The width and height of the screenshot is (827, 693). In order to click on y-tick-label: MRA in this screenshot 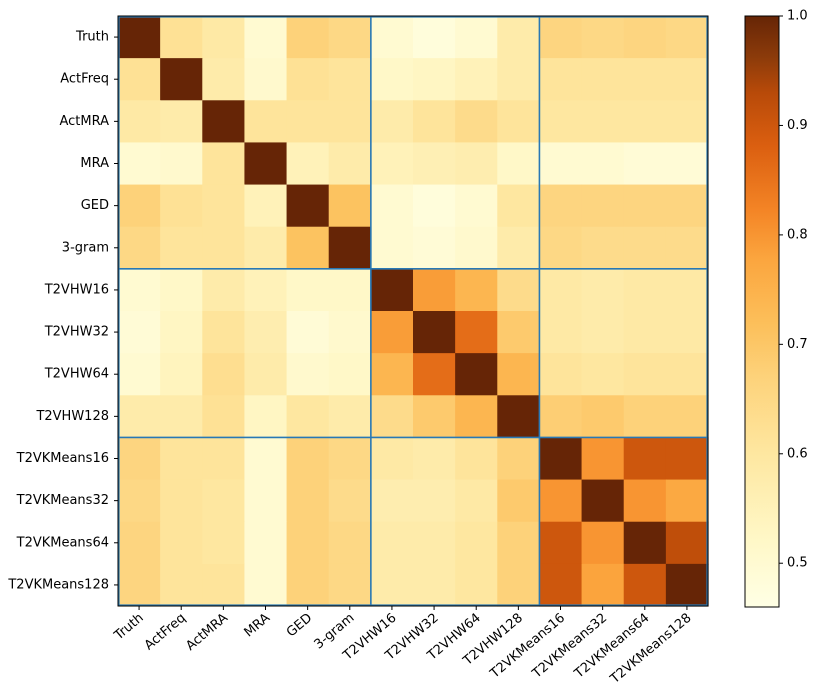, I will do `click(94, 163)`.